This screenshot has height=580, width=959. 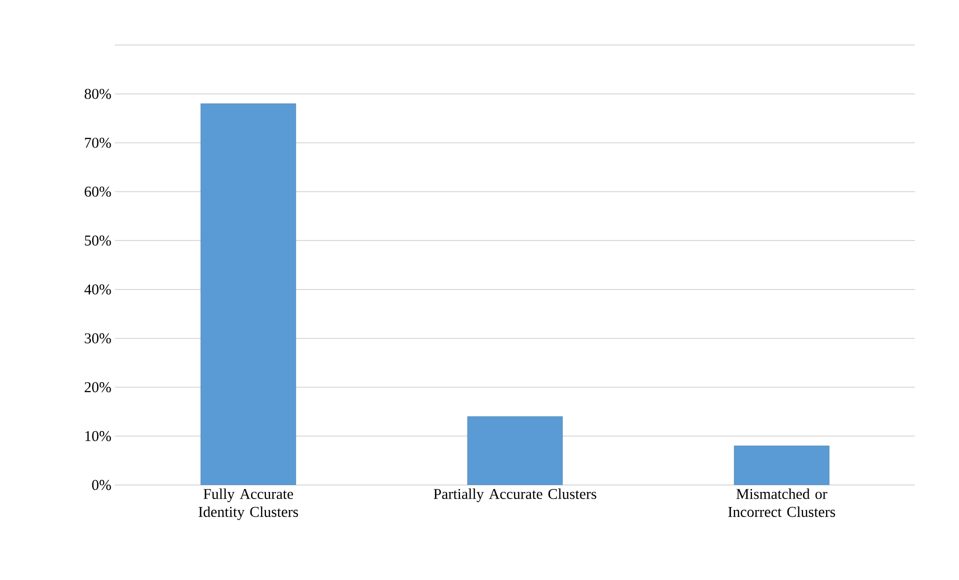 What do you see at coordinates (98, 436) in the screenshot?
I see `y-tick-label: 10%` at bounding box center [98, 436].